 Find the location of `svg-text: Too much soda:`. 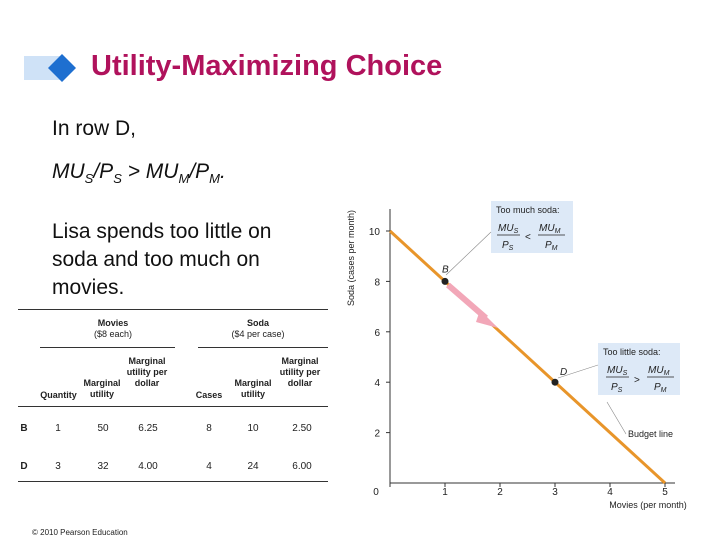

svg-text: Too much soda: is located at coordinates (528, 210).